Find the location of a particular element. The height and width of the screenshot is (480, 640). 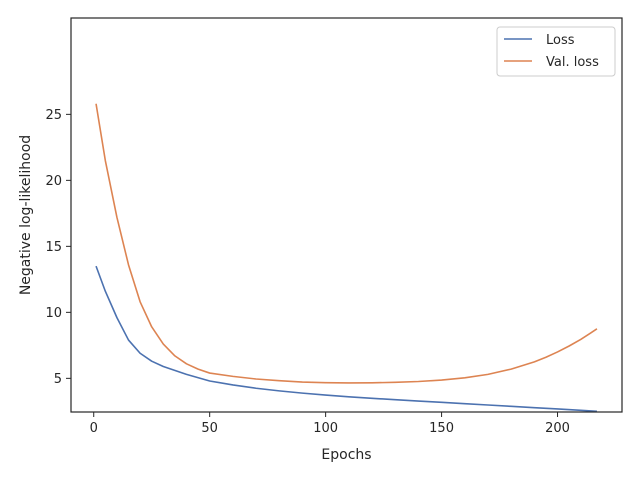

y-tick-label: 10 is located at coordinates (53, 313).